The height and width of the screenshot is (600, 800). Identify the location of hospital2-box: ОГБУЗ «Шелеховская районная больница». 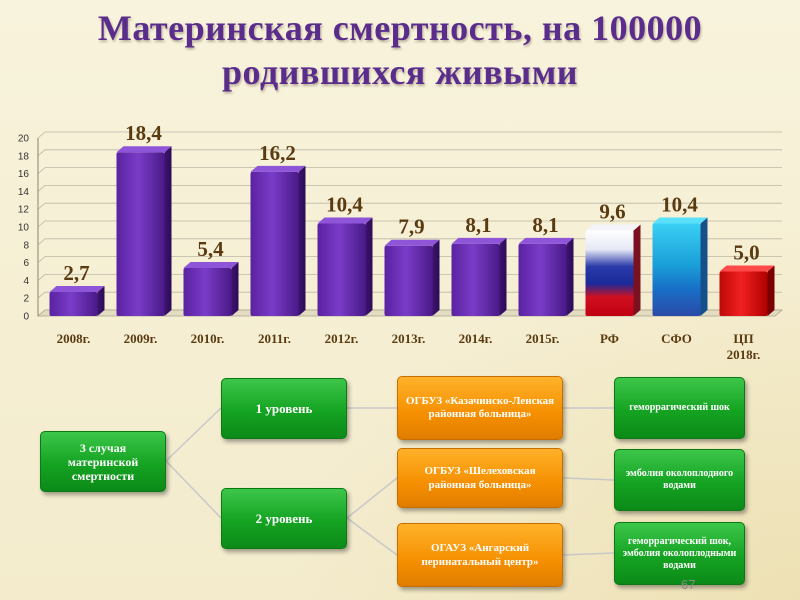
(480, 478).